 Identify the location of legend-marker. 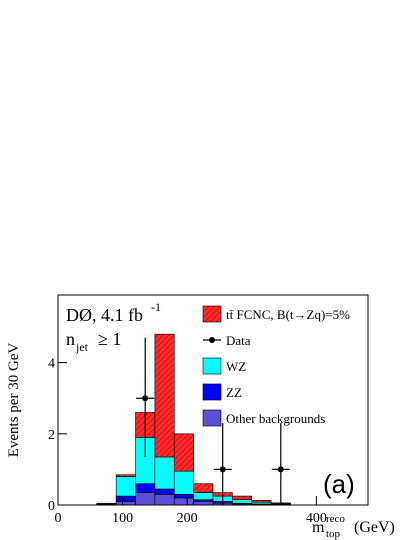
(212, 340).